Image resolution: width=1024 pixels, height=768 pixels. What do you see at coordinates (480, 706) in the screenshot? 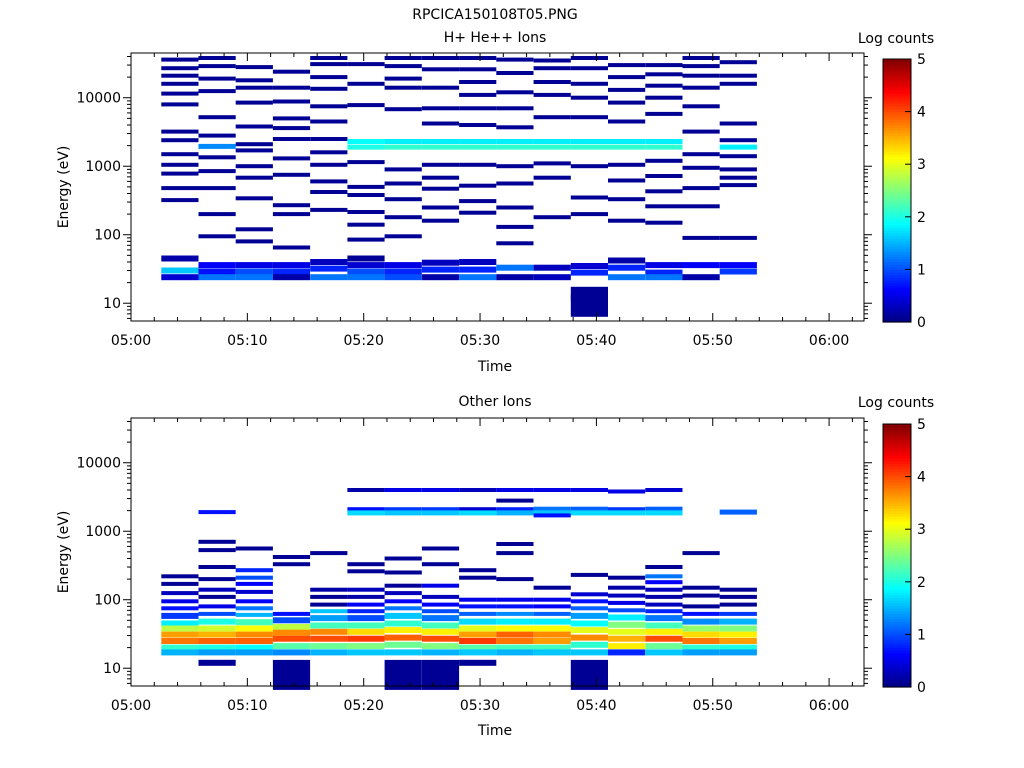
I see `x-tick-label: 05:30` at bounding box center [480, 706].